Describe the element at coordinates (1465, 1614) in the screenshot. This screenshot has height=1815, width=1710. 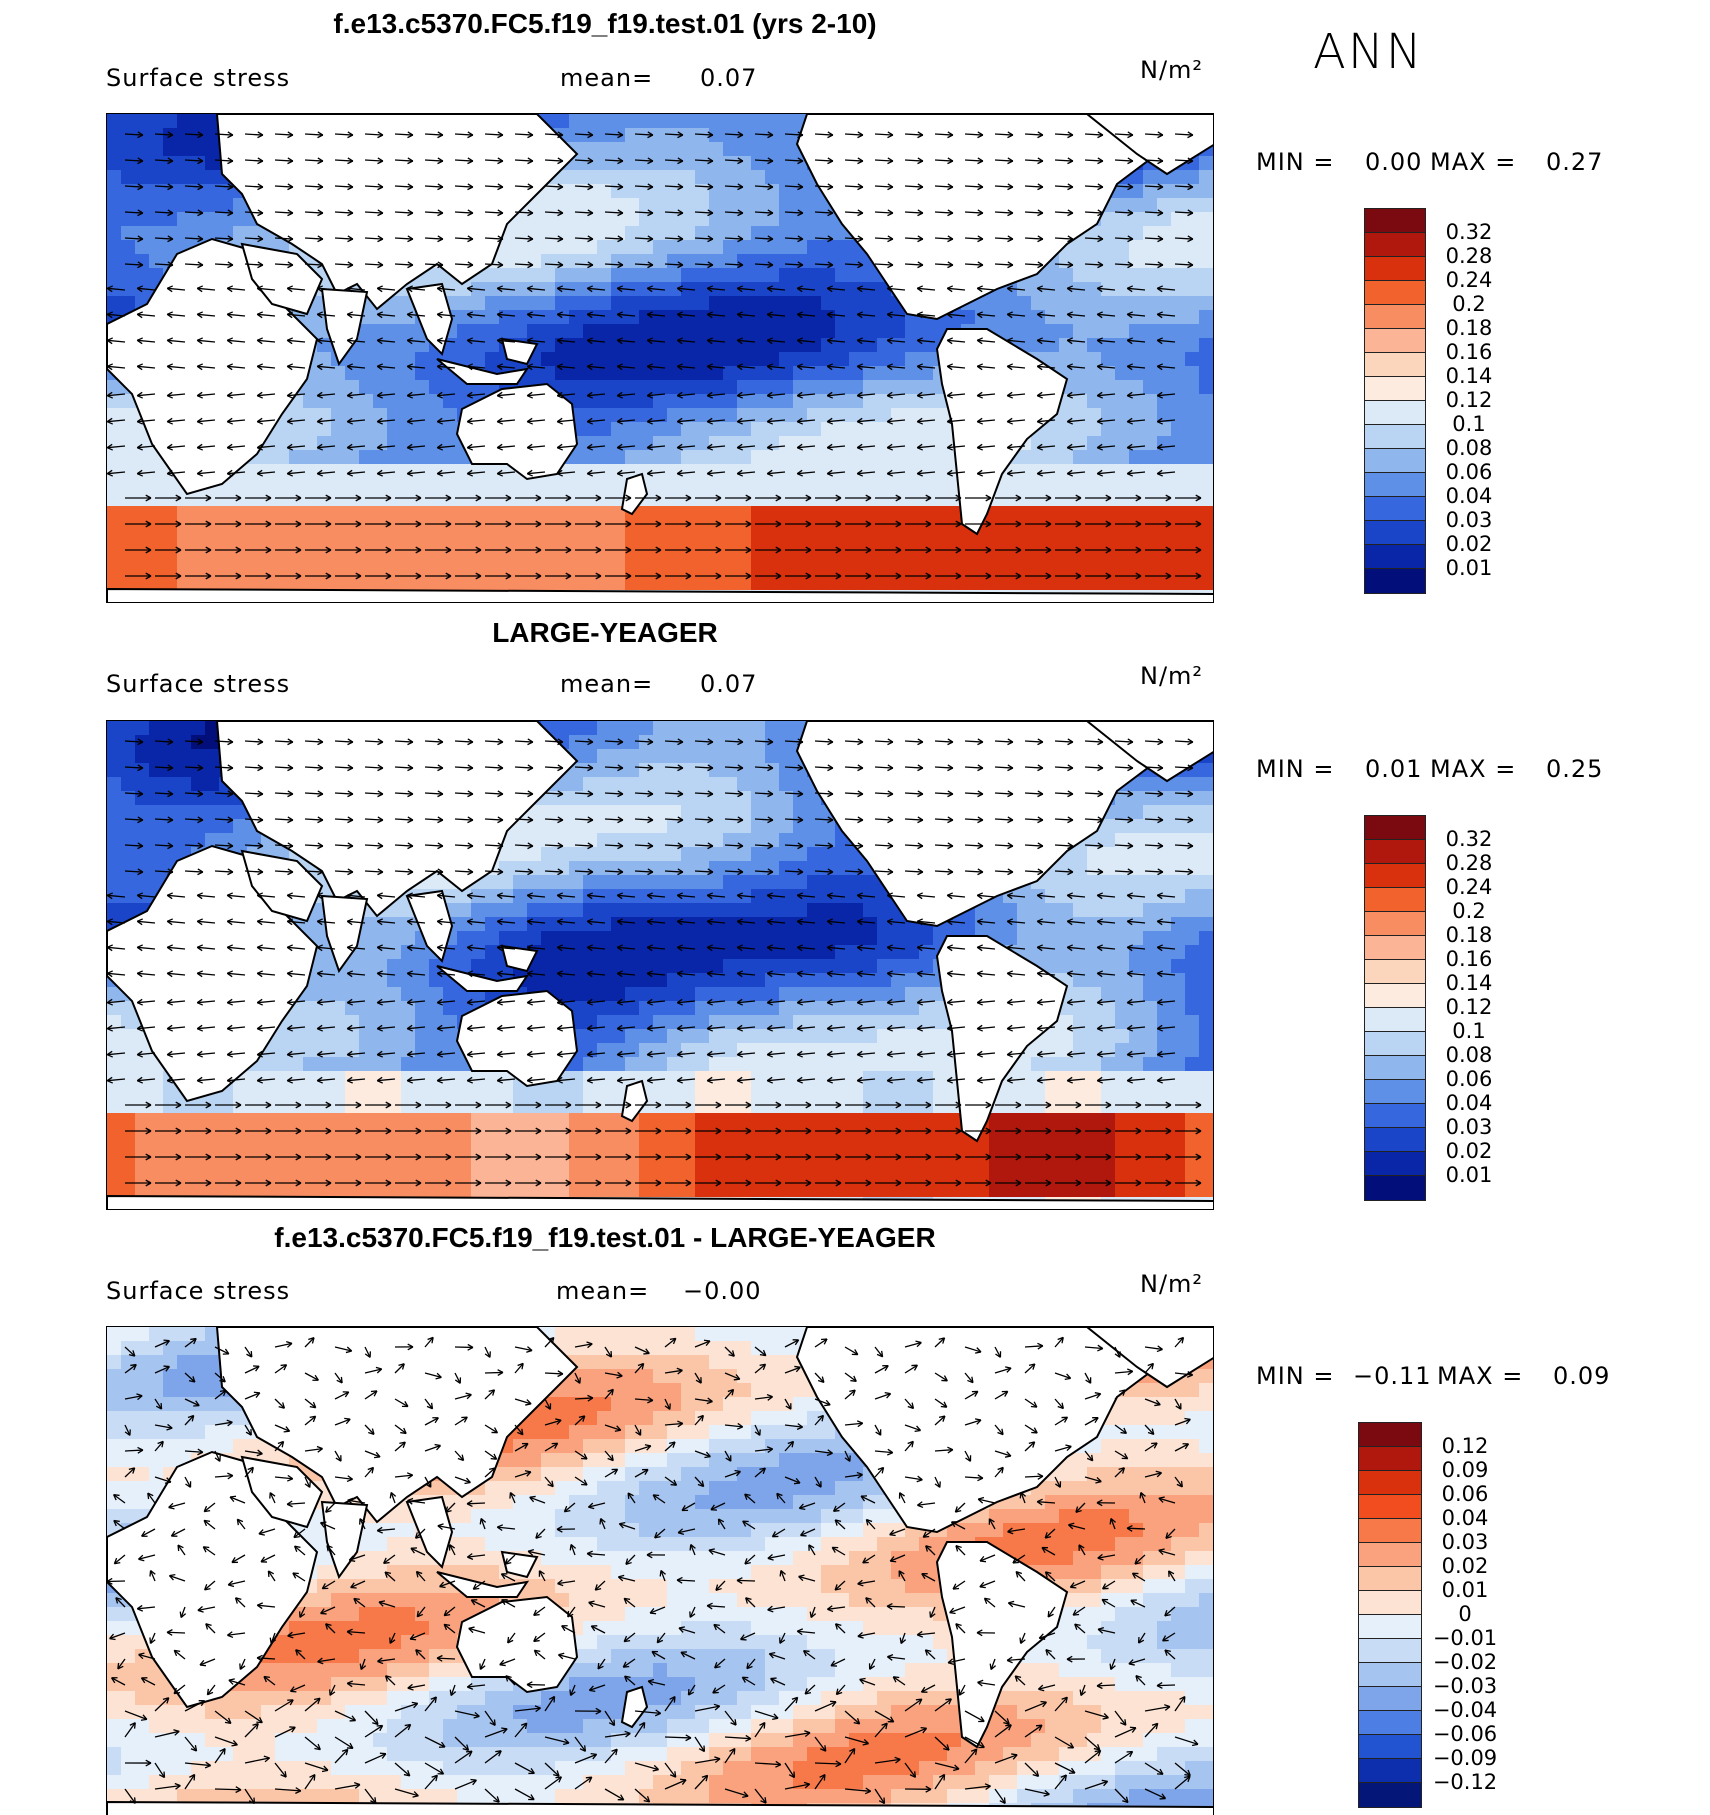
I see `colorbar-tick-label: 0` at that location.